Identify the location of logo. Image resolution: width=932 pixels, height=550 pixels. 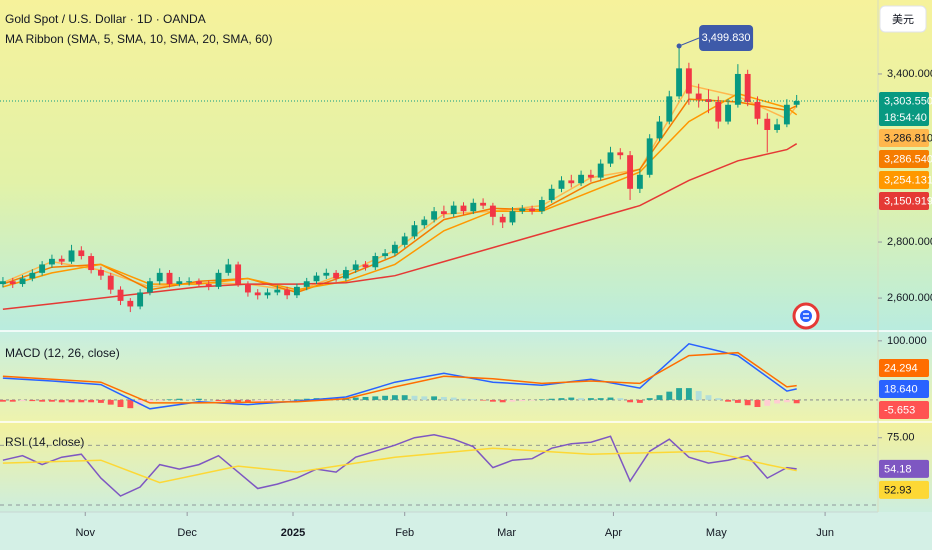
(806, 316).